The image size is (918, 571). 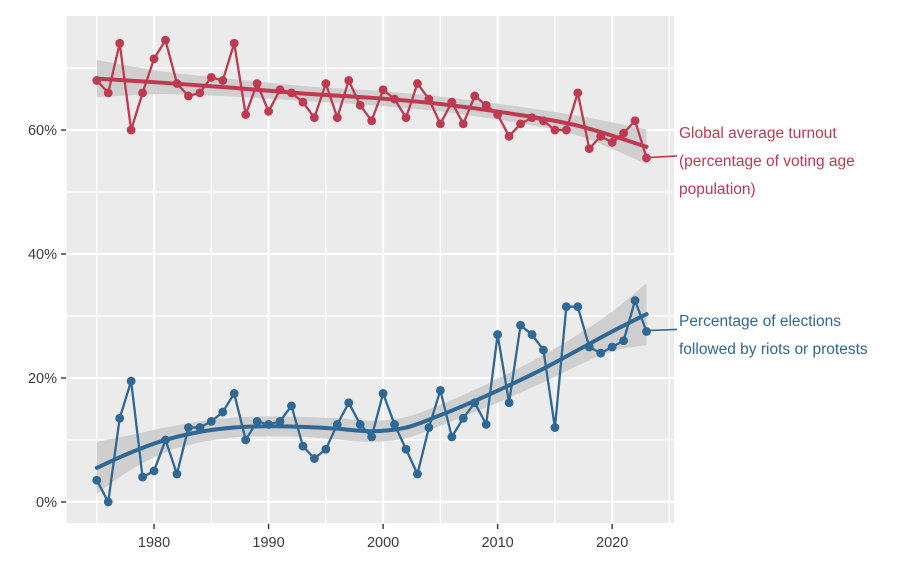 What do you see at coordinates (42, 255) in the screenshot?
I see `y-tick-label: 40%` at bounding box center [42, 255].